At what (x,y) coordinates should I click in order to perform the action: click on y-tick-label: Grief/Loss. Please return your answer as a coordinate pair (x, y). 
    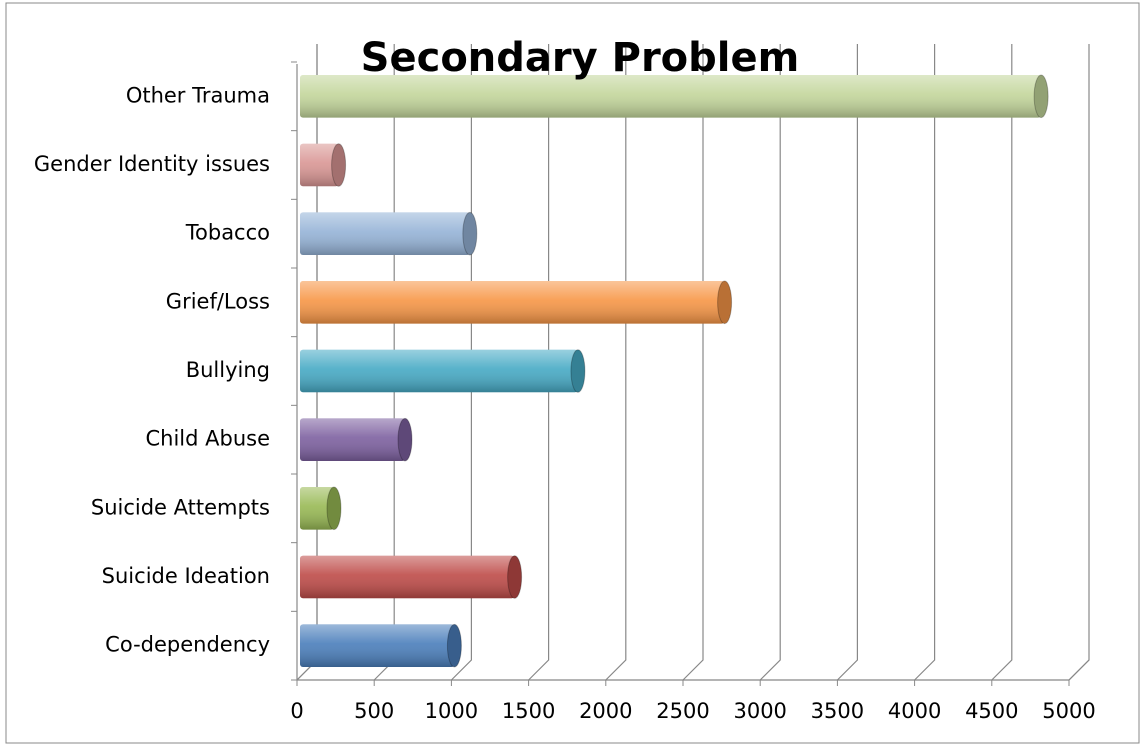
    Looking at the image, I should click on (218, 301).